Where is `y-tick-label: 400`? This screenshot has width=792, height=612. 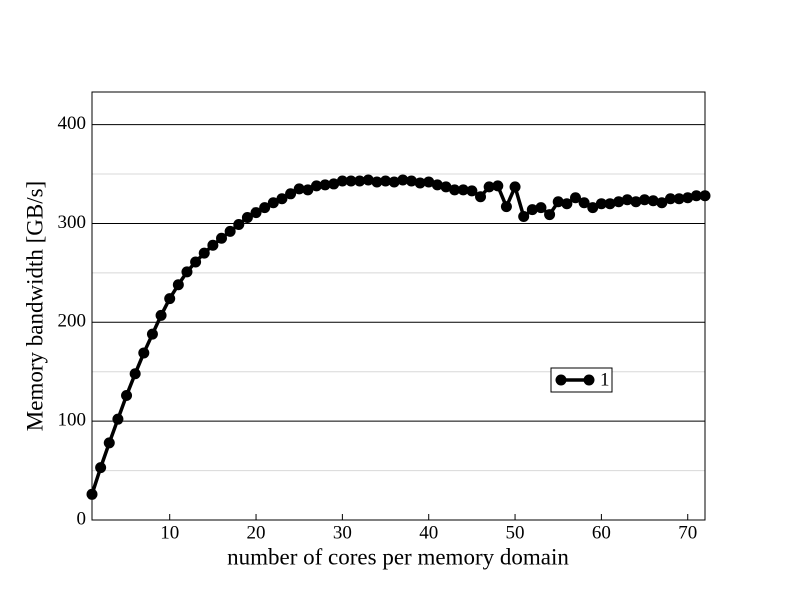
y-tick-label: 400 is located at coordinates (72, 123).